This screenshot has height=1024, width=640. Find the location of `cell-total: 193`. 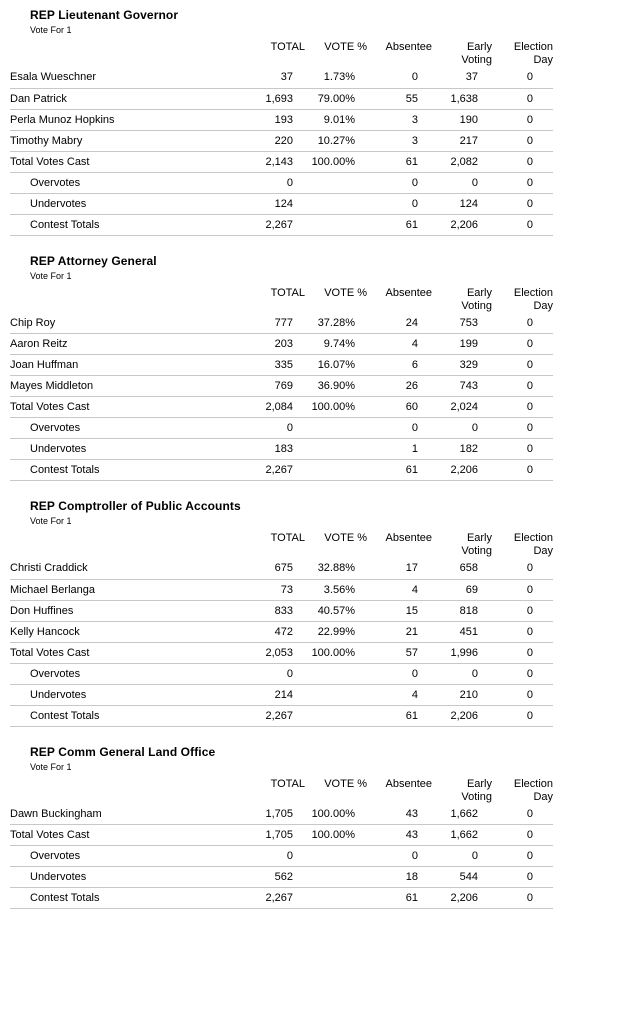

cell-total: 193 is located at coordinates (242, 120).